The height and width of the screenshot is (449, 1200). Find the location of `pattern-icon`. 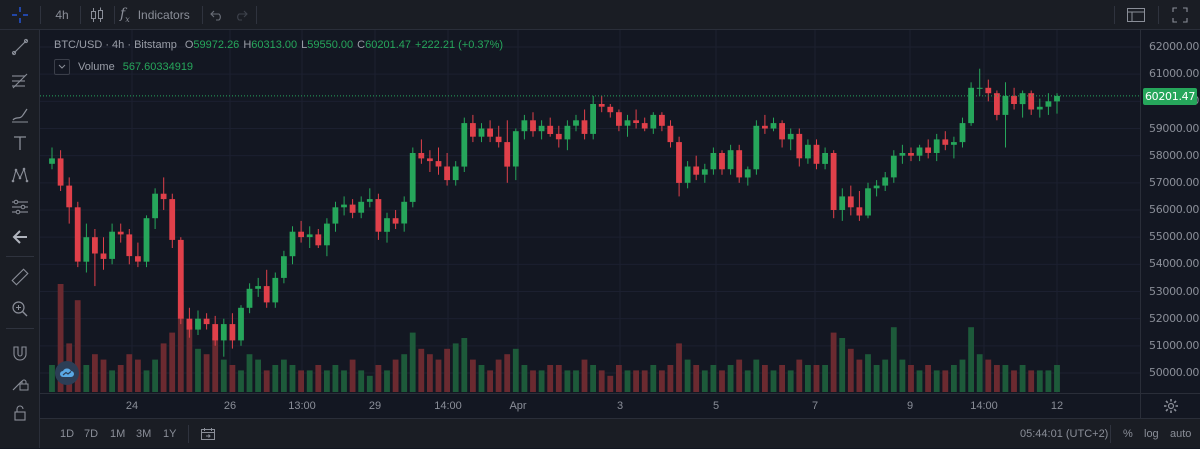

pattern-icon is located at coordinates (20, 175).